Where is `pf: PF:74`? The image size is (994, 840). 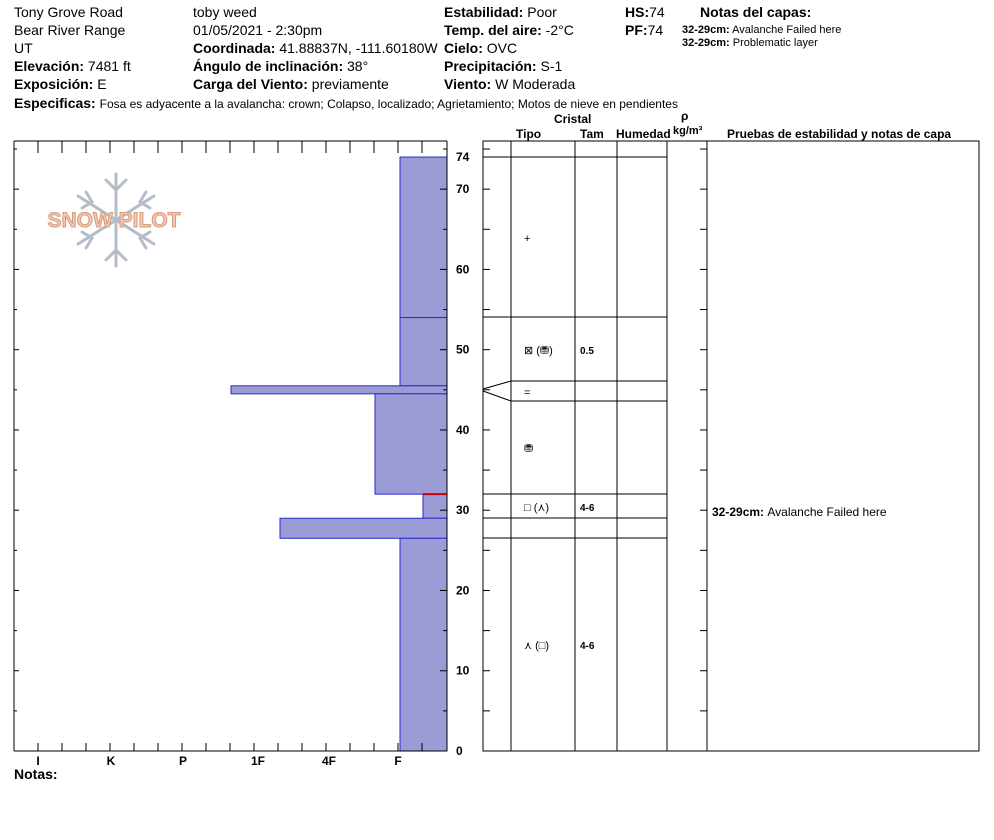 pf: PF:74 is located at coordinates (644, 30).